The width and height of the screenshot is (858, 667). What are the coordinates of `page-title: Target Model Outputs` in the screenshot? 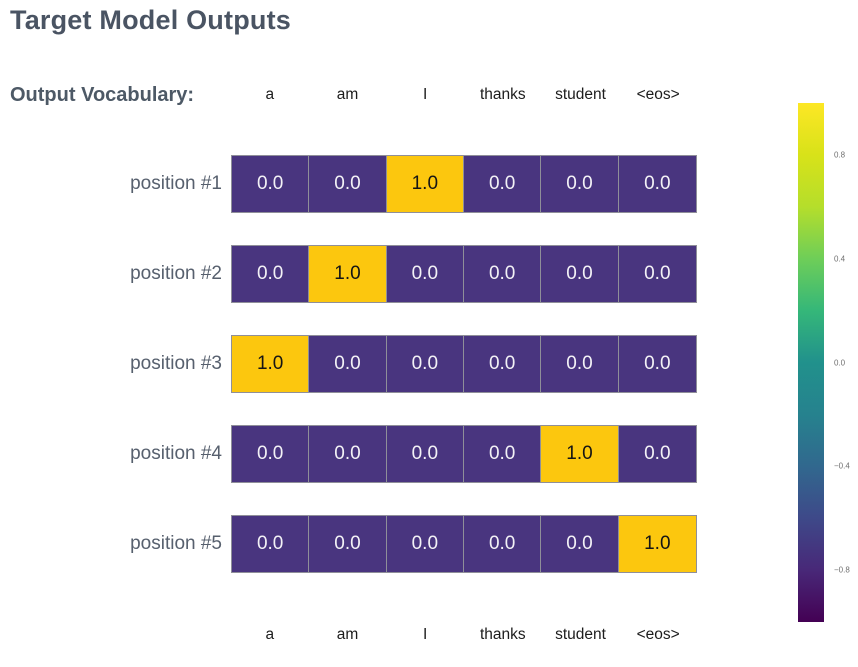 It's located at (150, 20).